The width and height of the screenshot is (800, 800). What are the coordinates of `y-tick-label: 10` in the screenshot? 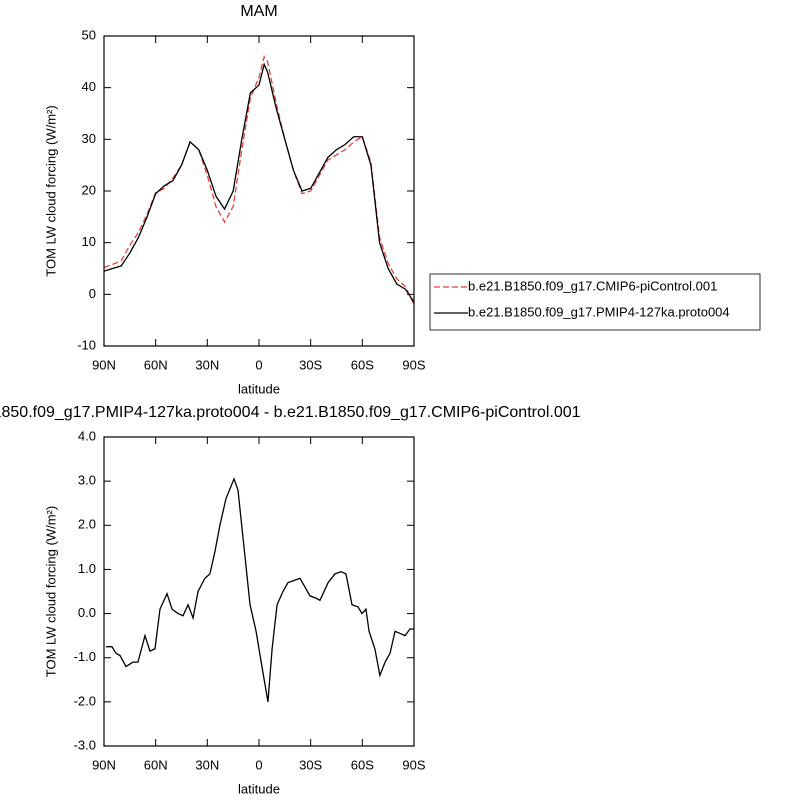 It's located at (89, 241).